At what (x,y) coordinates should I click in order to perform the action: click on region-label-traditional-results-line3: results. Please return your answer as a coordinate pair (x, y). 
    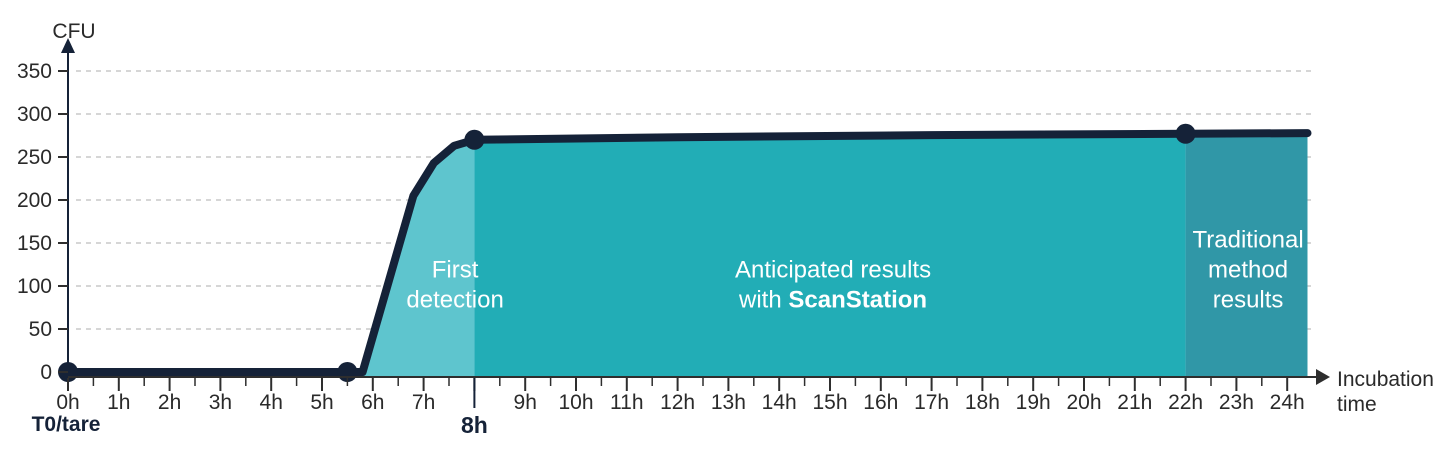
    Looking at the image, I should click on (1248, 300).